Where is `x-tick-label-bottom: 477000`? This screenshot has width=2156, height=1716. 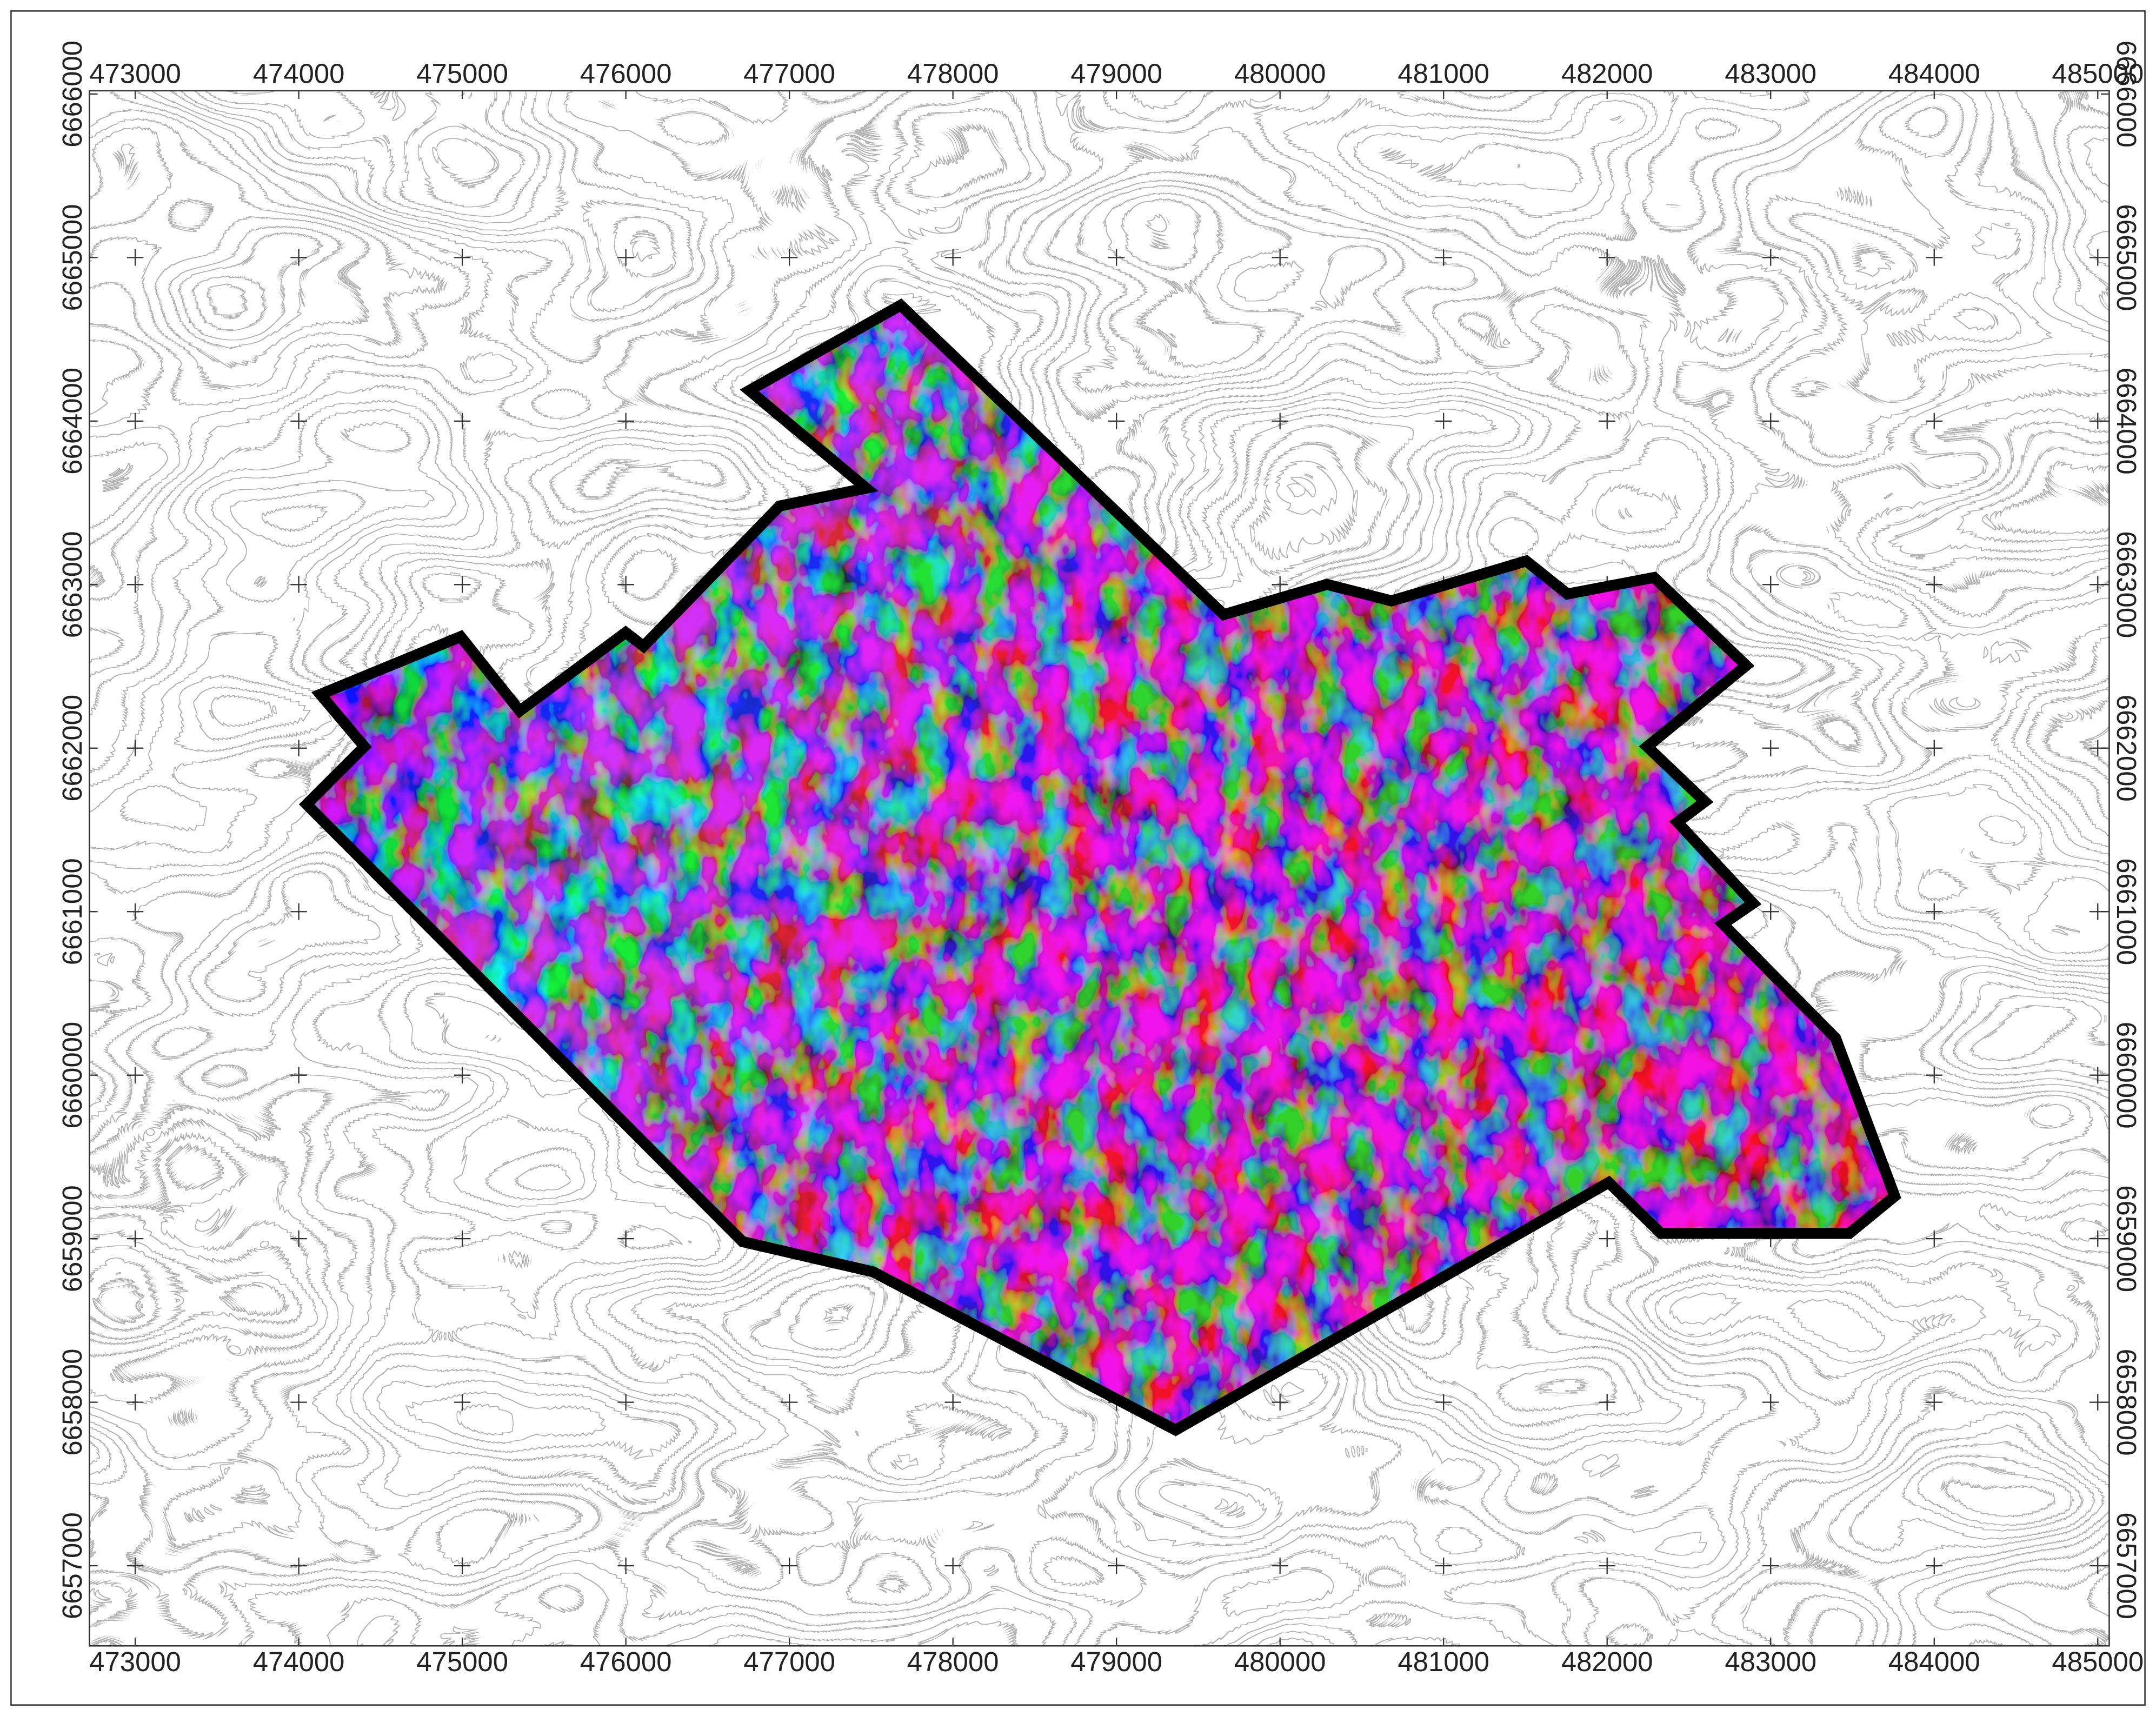
x-tick-label-bottom: 477000 is located at coordinates (789, 1662).